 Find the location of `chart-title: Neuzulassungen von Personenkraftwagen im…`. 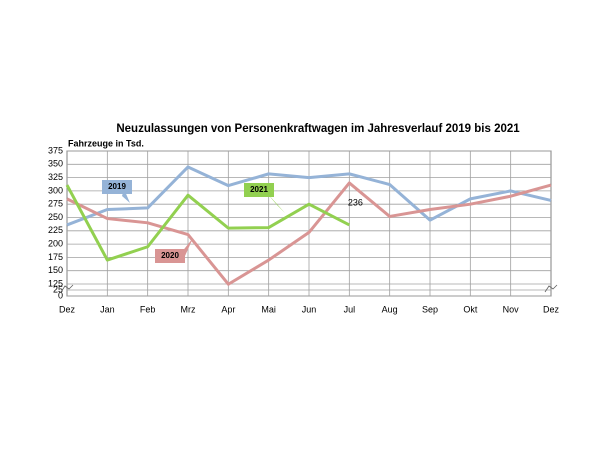

chart-title: Neuzulassungen von Personenkraftwagen im… is located at coordinates (318, 129).